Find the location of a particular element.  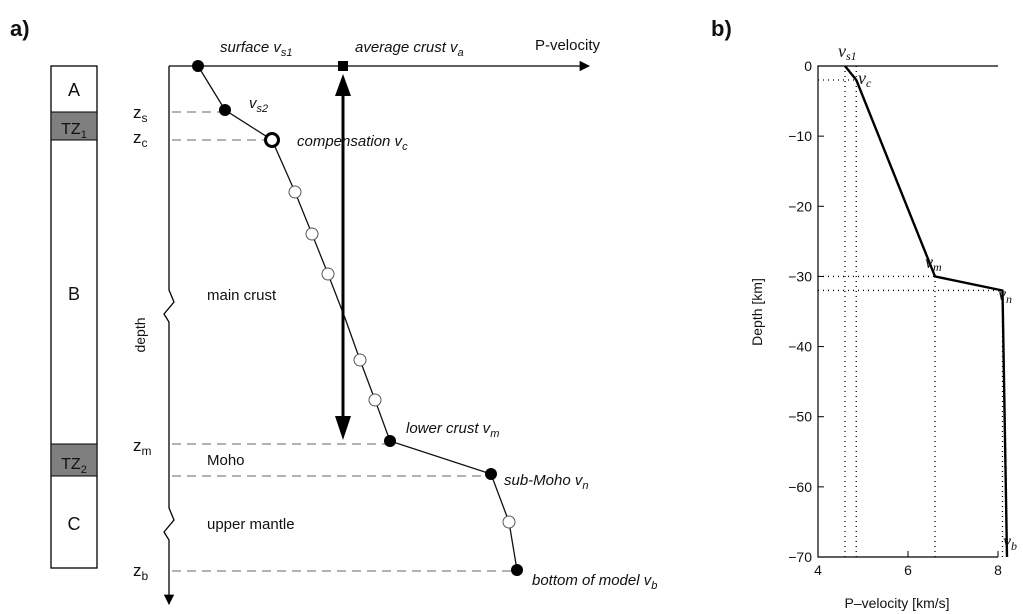

layer-b-label: B is located at coordinates (74, 294).